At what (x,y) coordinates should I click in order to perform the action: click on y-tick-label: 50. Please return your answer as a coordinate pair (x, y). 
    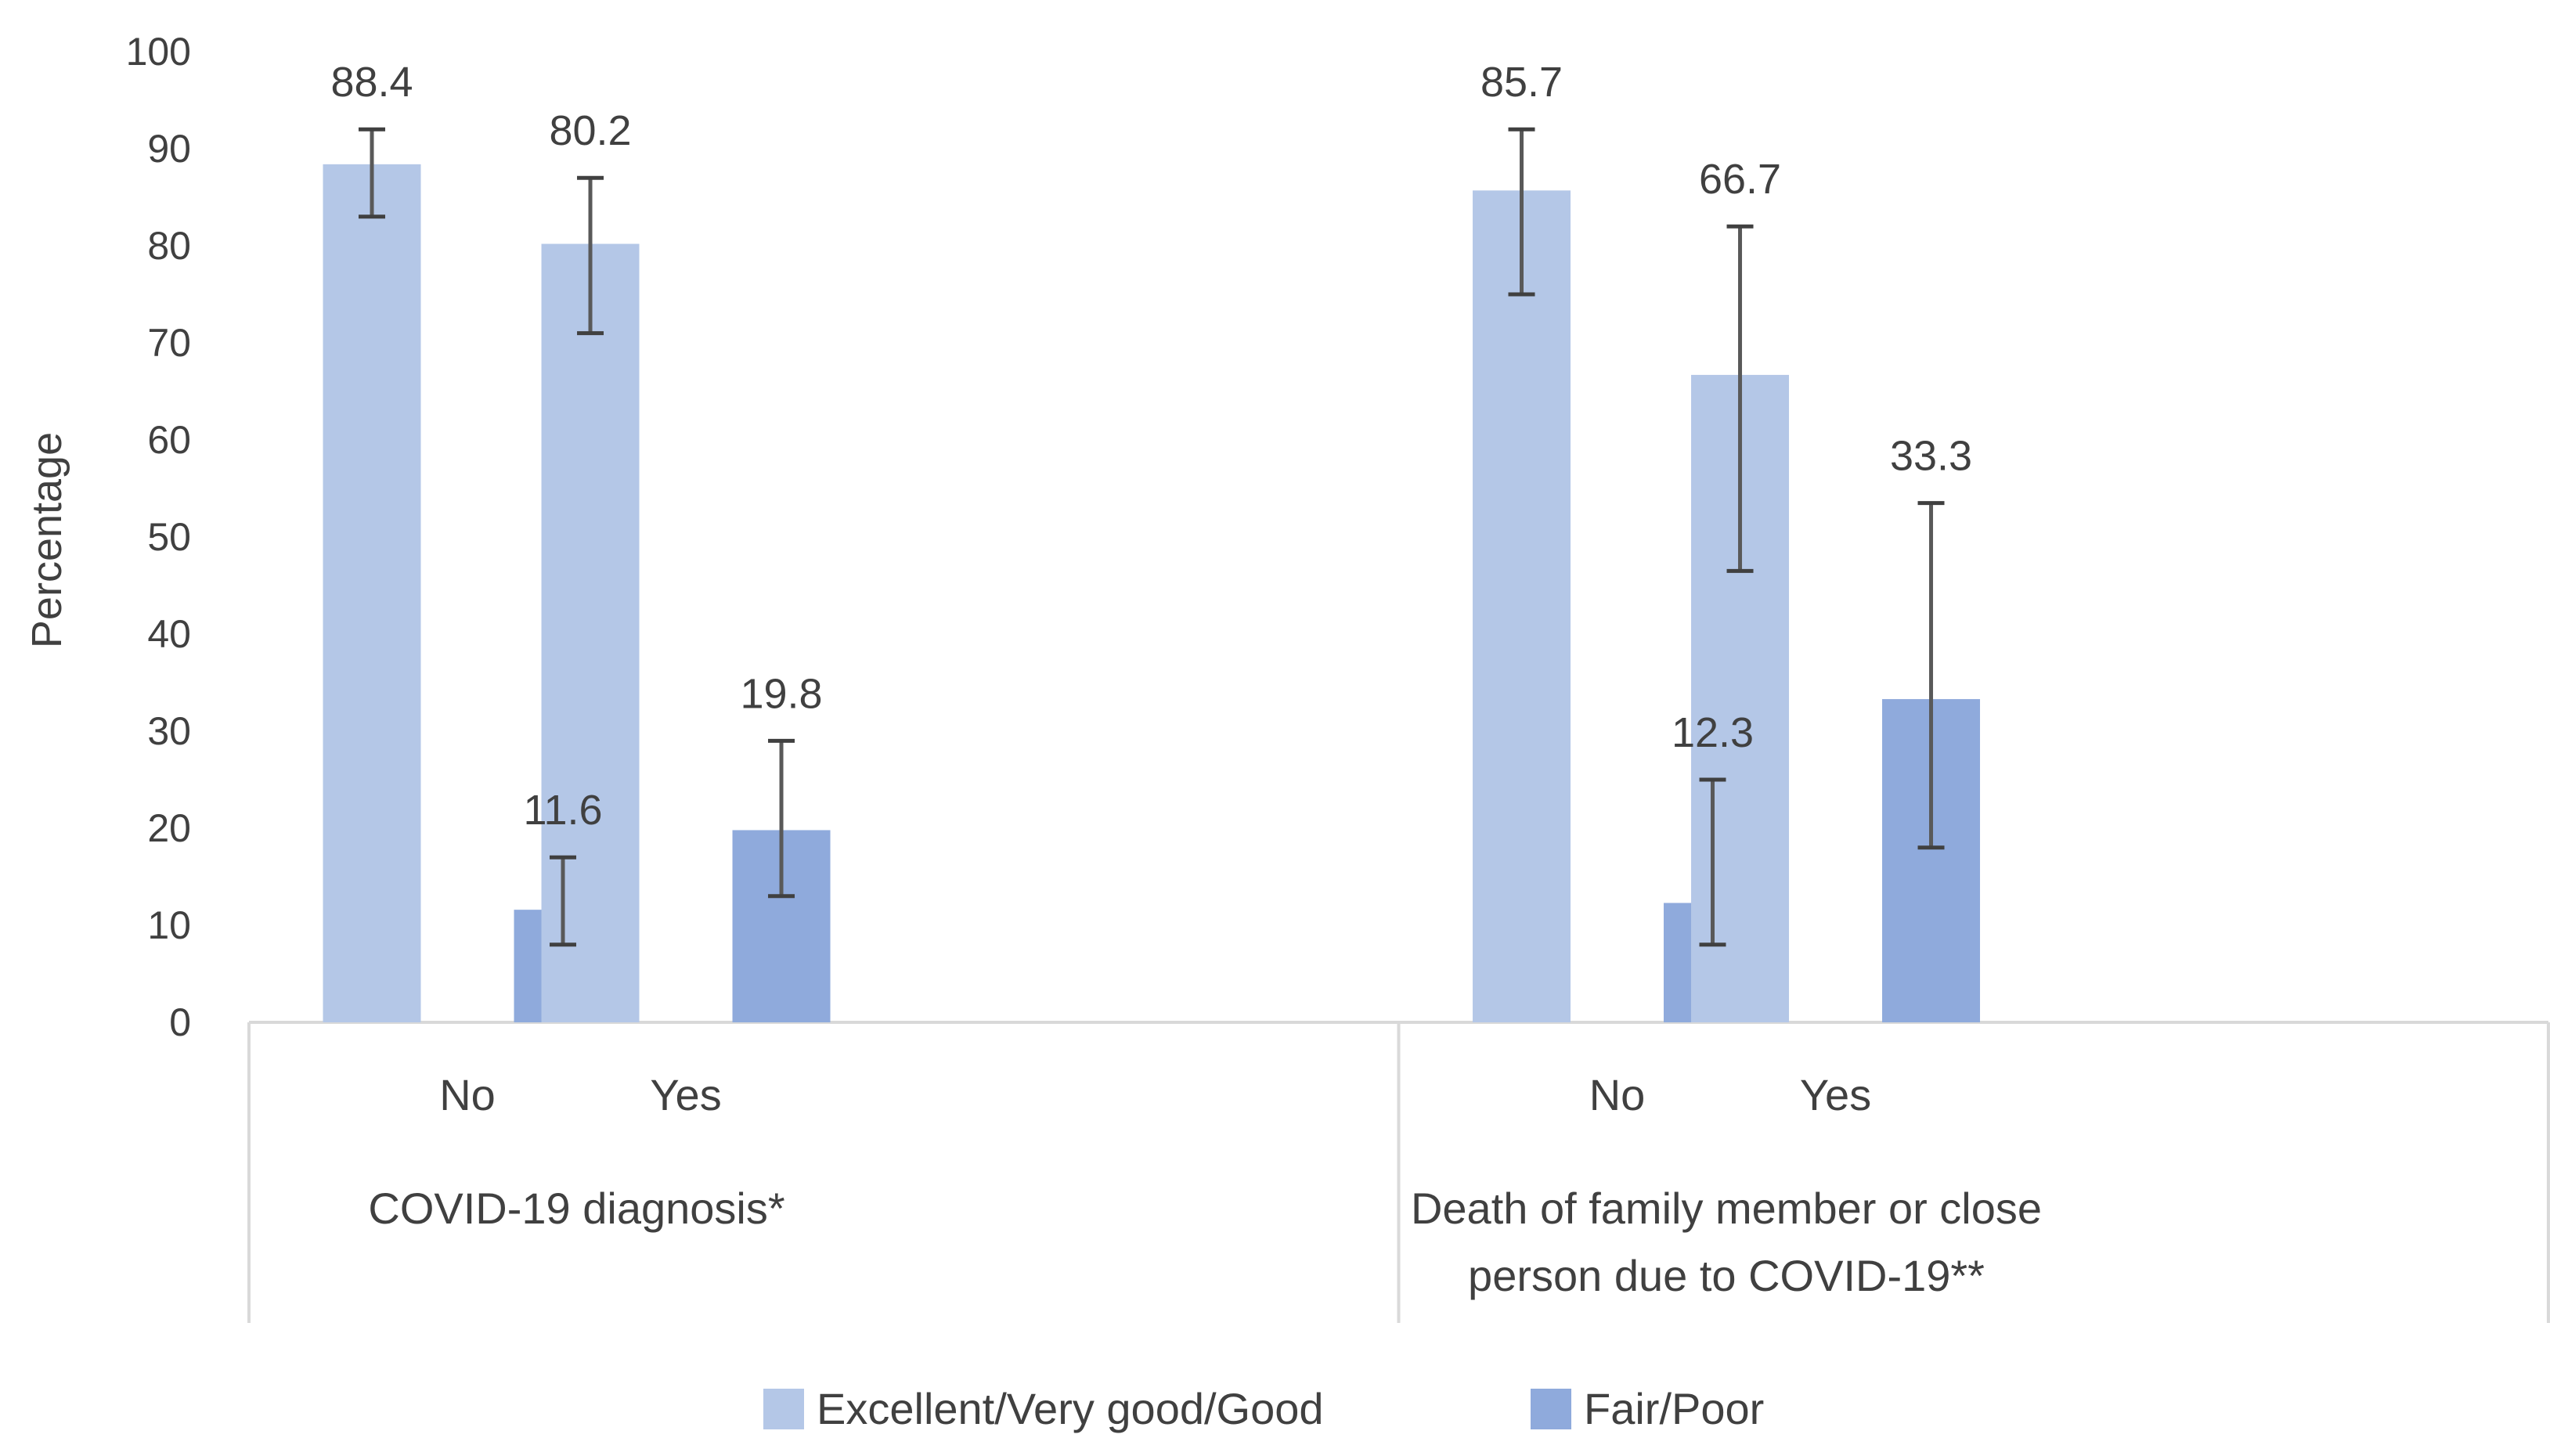
    Looking at the image, I should click on (169, 537).